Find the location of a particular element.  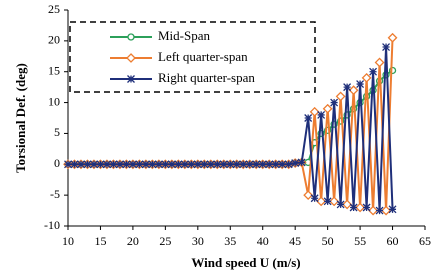

y-tick-label: 5 is located at coordinates (57, 132).